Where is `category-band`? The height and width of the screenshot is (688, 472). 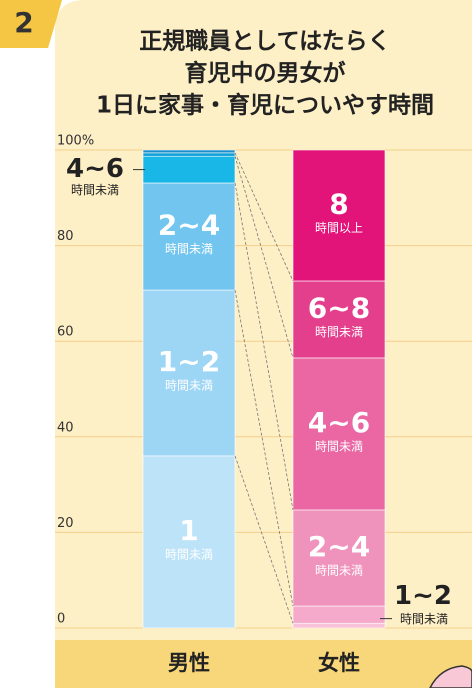
category-band is located at coordinates (263, 664).